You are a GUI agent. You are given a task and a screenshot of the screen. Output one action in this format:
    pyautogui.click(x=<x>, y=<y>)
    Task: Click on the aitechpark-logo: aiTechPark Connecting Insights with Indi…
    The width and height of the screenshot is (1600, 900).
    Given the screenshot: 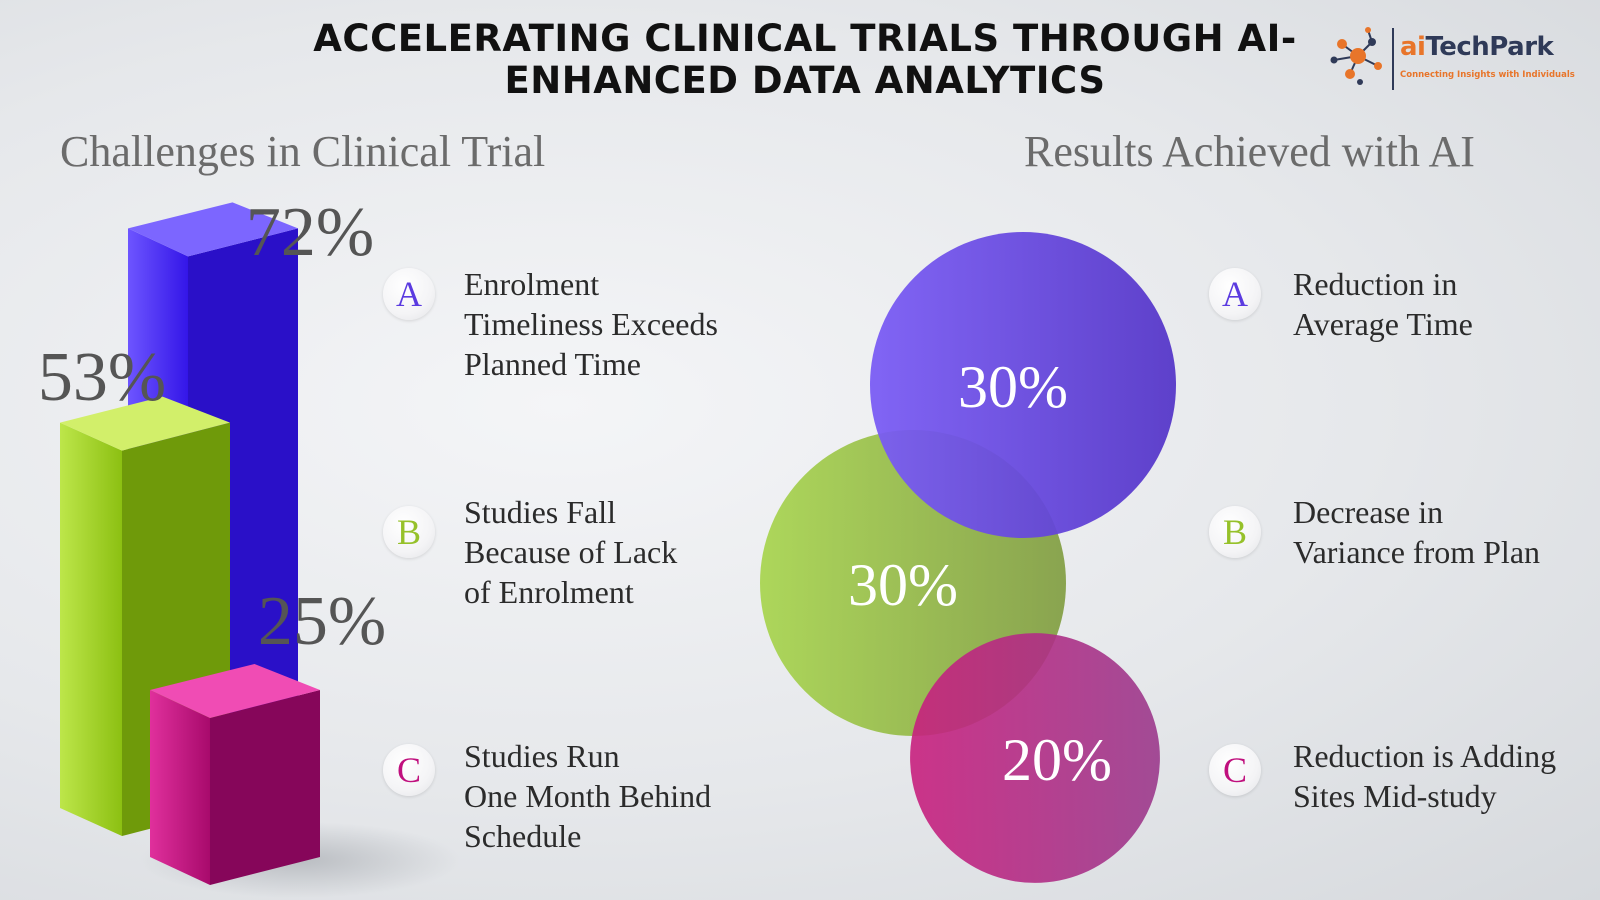 What is the action you would take?
    pyautogui.click(x=1458, y=62)
    